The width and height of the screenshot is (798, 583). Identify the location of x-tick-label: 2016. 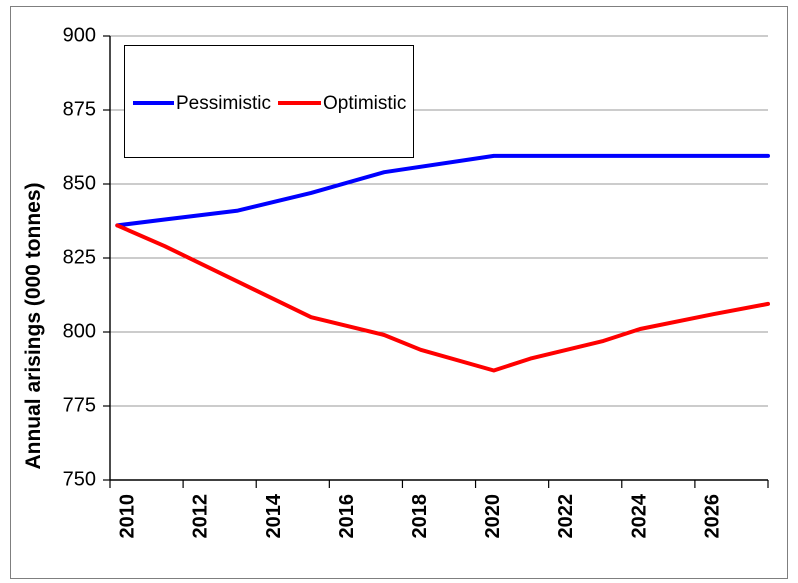
(347, 516).